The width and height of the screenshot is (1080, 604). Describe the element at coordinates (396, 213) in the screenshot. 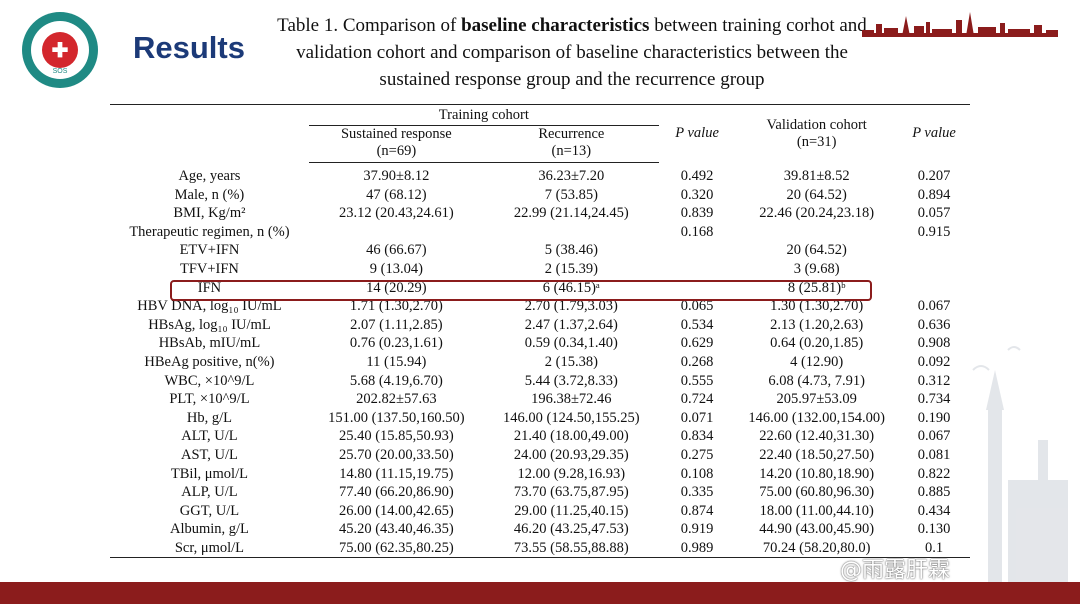

I see `cell-sustained: 23.12 (20.43,24.61)` at that location.